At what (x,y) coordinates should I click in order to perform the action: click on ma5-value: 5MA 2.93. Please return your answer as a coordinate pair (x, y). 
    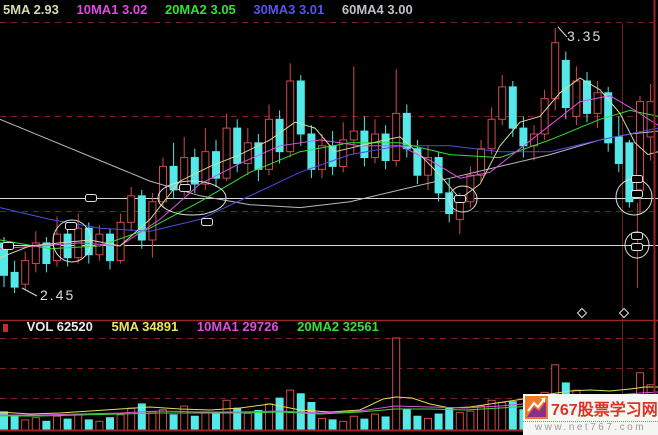
    Looking at the image, I should click on (31, 9).